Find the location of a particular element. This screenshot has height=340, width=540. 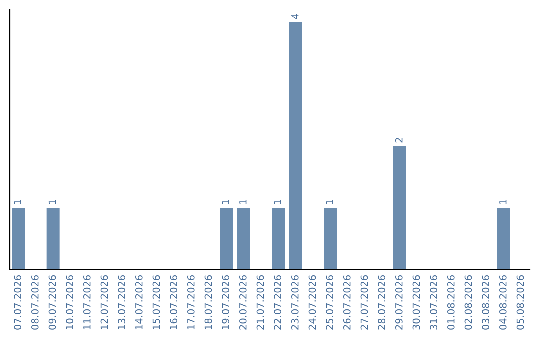

x-tick-label: 04.08.2026 is located at coordinates (503, 302).